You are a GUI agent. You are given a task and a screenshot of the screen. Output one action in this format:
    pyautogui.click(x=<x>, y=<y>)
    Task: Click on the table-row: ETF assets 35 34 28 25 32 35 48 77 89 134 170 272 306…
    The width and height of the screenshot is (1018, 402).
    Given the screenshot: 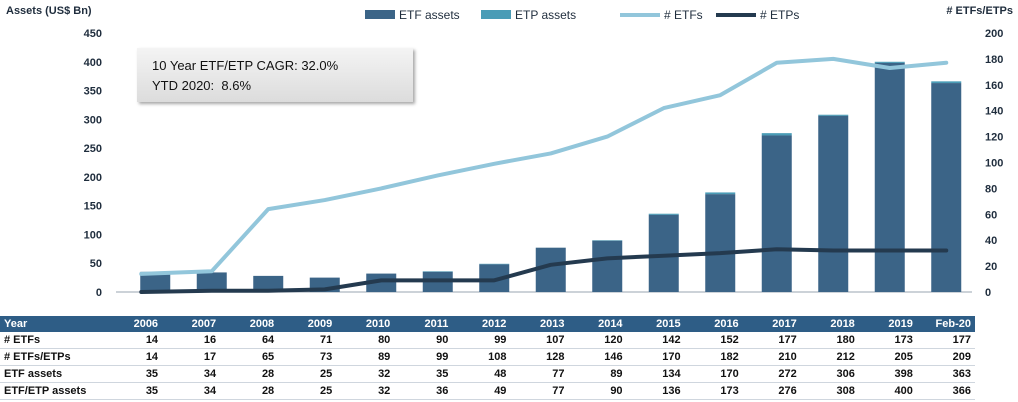 What is the action you would take?
    pyautogui.click(x=487, y=374)
    